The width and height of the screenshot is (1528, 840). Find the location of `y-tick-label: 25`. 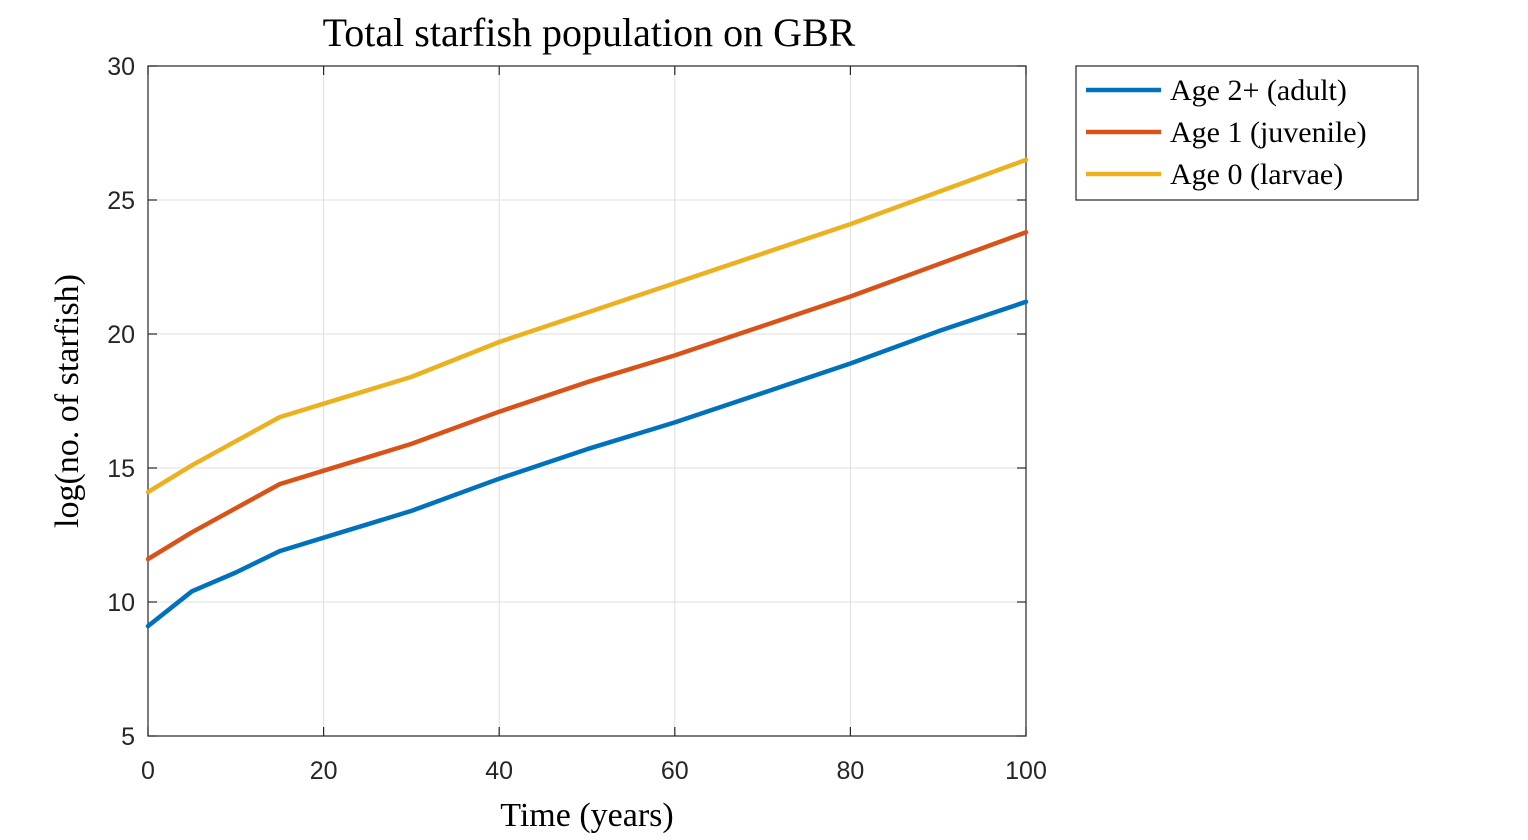

y-tick-label: 25 is located at coordinates (121, 201).